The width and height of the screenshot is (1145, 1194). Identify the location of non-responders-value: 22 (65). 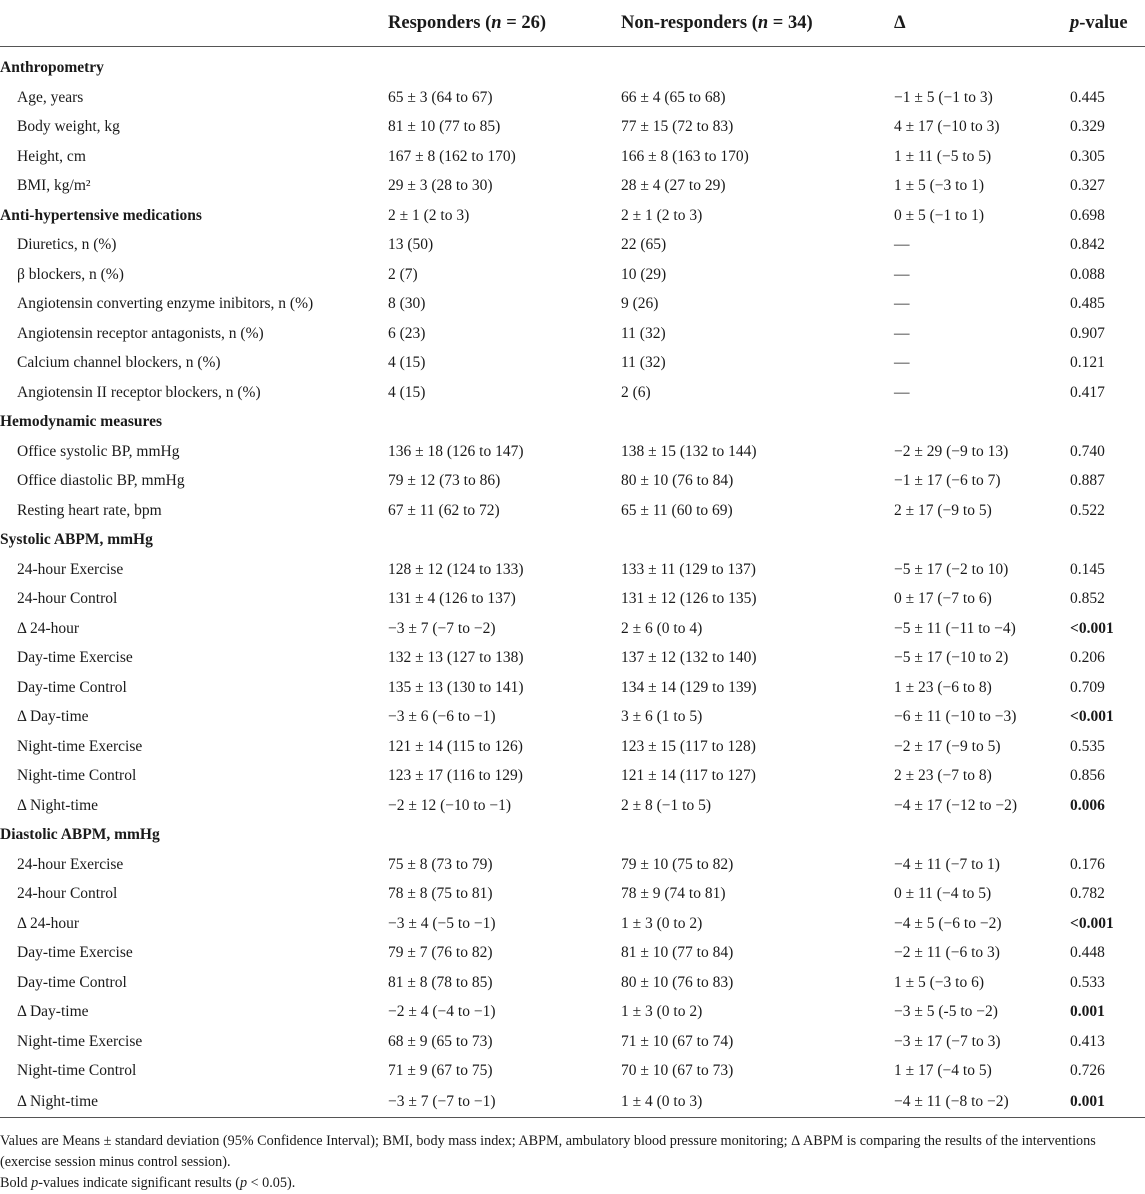
(644, 245).